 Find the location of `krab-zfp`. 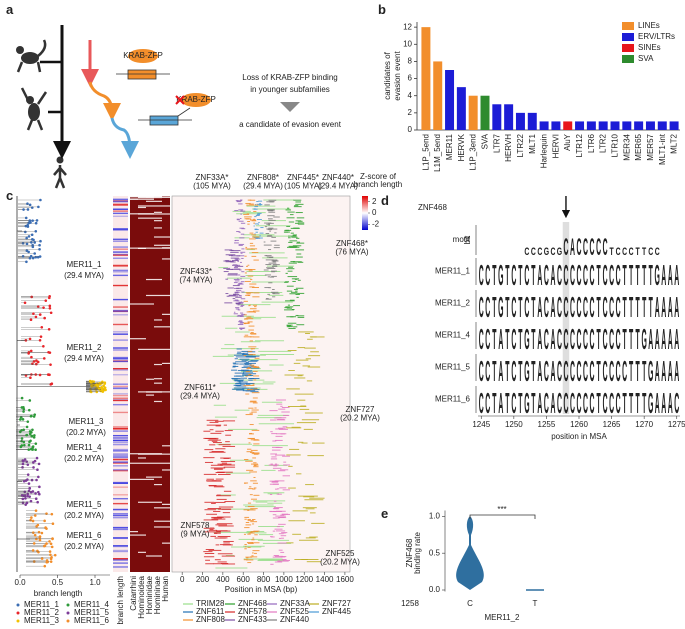

krab-zfp is located at coordinates (196, 100).